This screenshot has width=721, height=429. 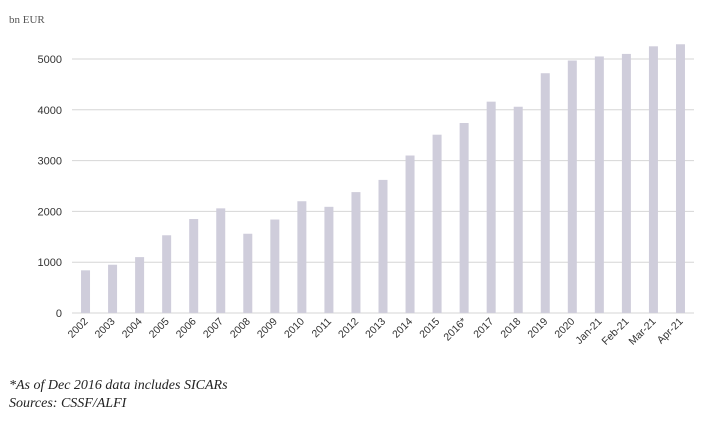 What do you see at coordinates (118, 385) in the screenshot?
I see `footnote-sicar: *As of Dec 2016 data includes SICARs` at bounding box center [118, 385].